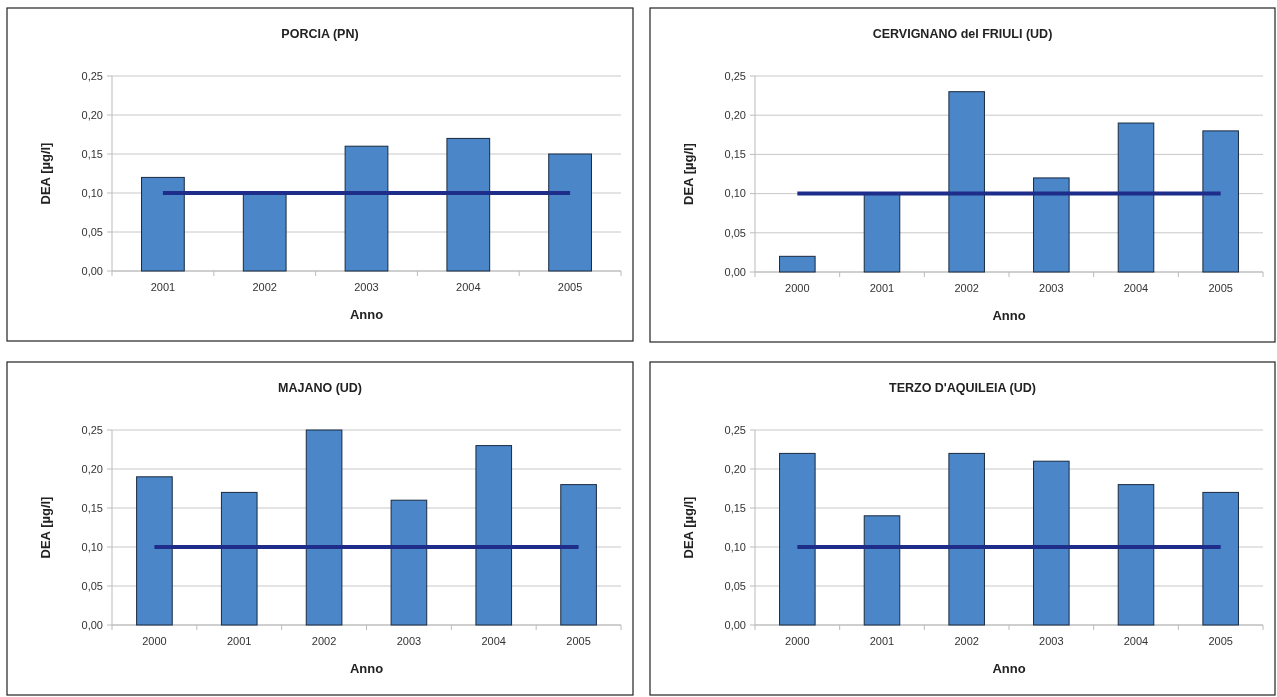 This screenshot has height=697, width=1277. Describe the element at coordinates (320, 34) in the screenshot. I see `chart-title: PORCIA (PN)` at that location.